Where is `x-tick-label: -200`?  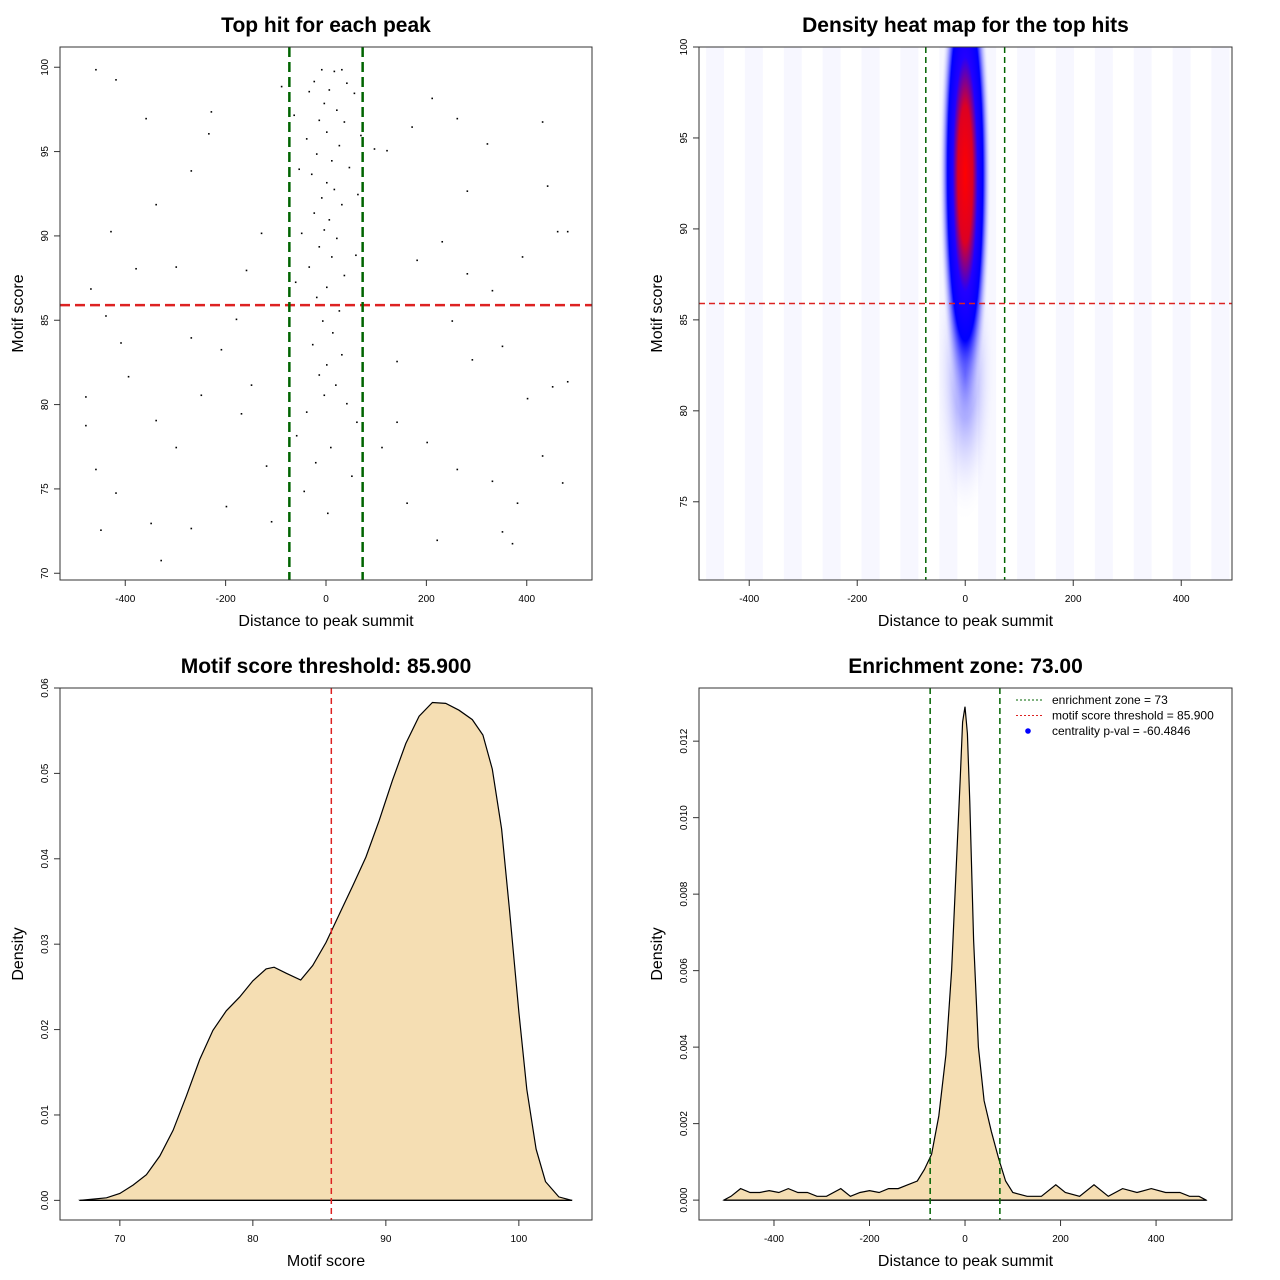 x-tick-label: -200 is located at coordinates (869, 1239).